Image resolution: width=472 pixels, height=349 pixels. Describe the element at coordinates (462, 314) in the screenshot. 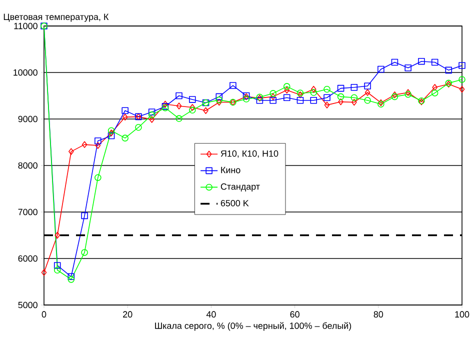

I see `x-tick-label: 100` at that location.